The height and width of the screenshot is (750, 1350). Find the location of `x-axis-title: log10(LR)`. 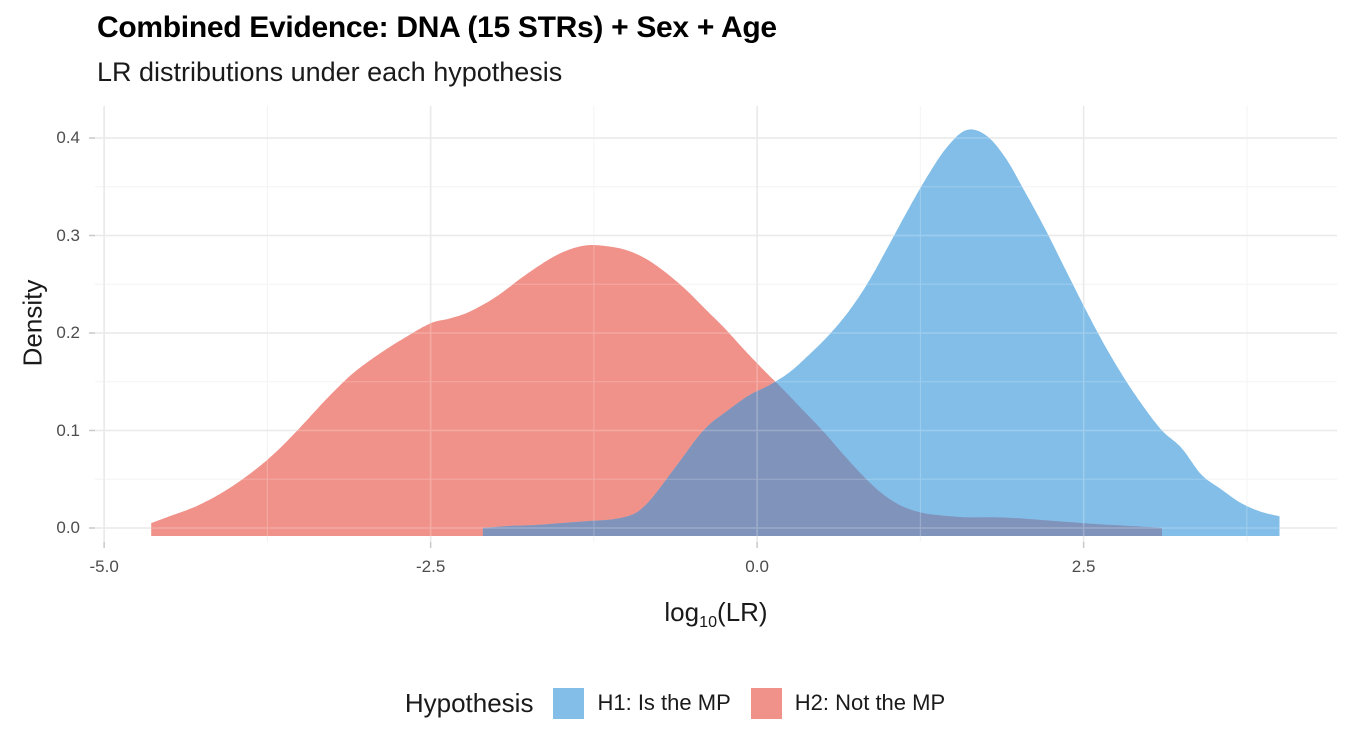

x-axis-title: log10(LR) is located at coordinates (715, 614).